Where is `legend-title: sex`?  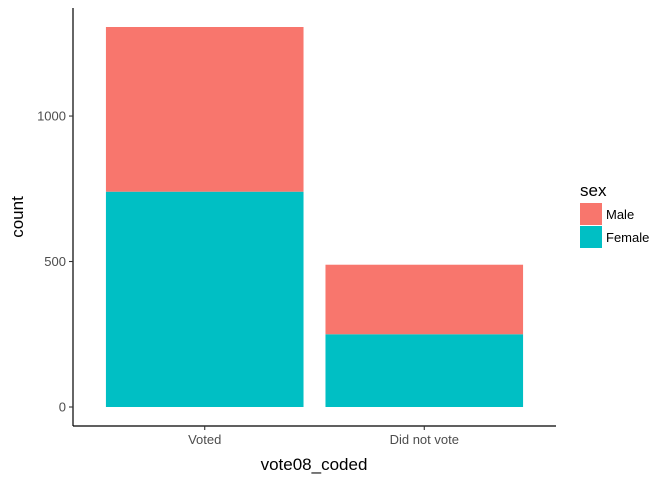 legend-title: sex is located at coordinates (593, 190).